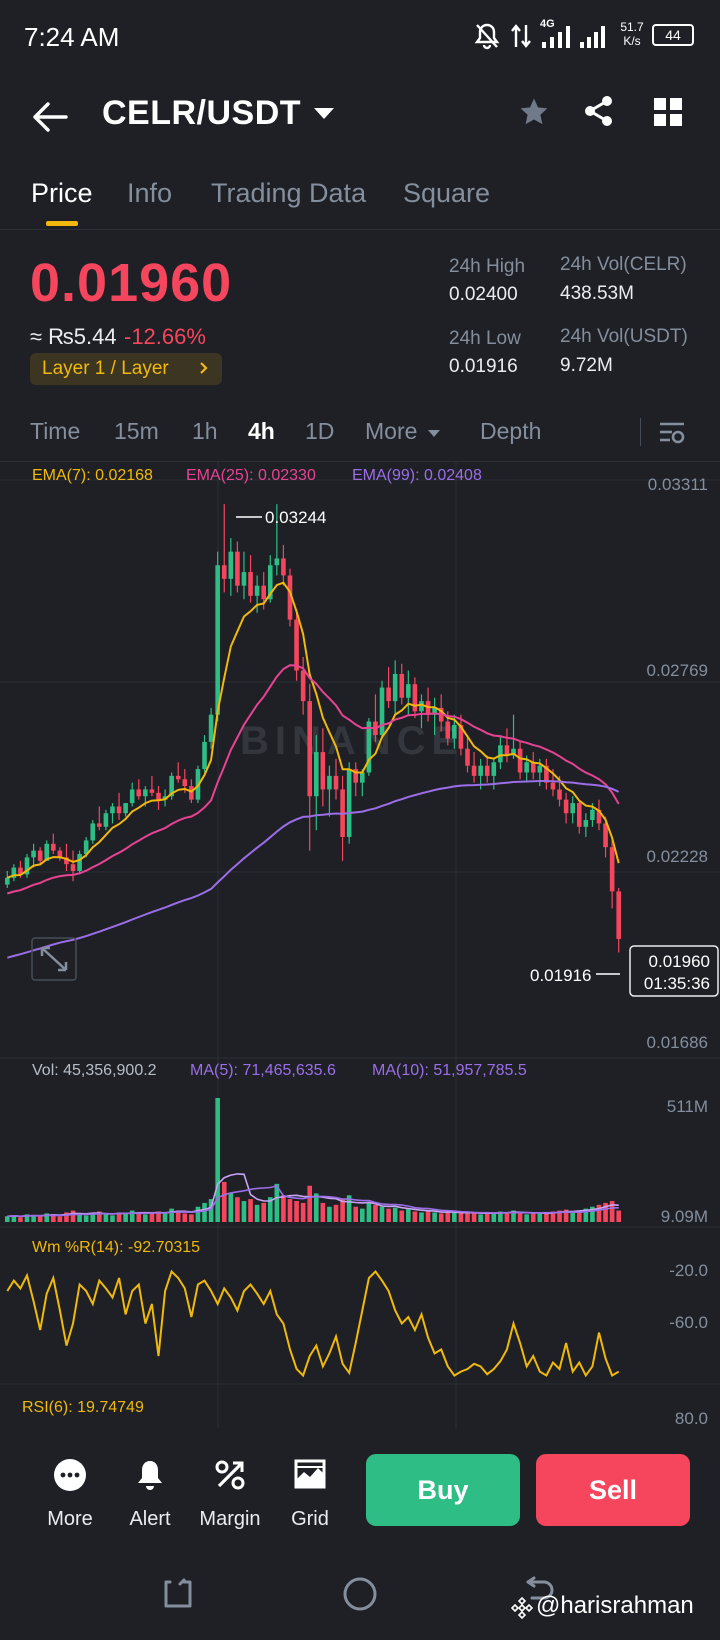 The height and width of the screenshot is (1640, 720). Describe the element at coordinates (320, 431) in the screenshot. I see `interval-1d: 1D` at that location.